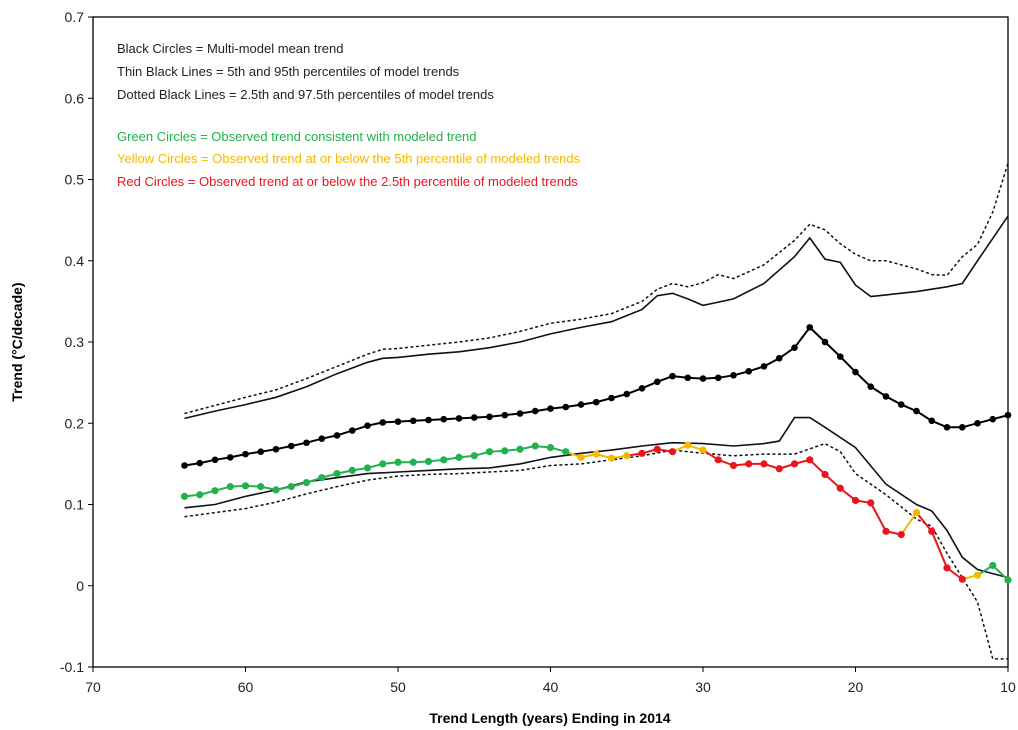 This screenshot has height=730, width=1018. I want to click on x-tick-label: 10, so click(1008, 687).